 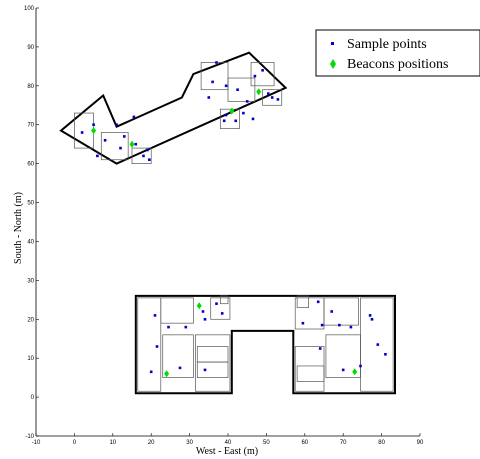 I want to click on y-tick-label: -10, so click(x=29, y=437).